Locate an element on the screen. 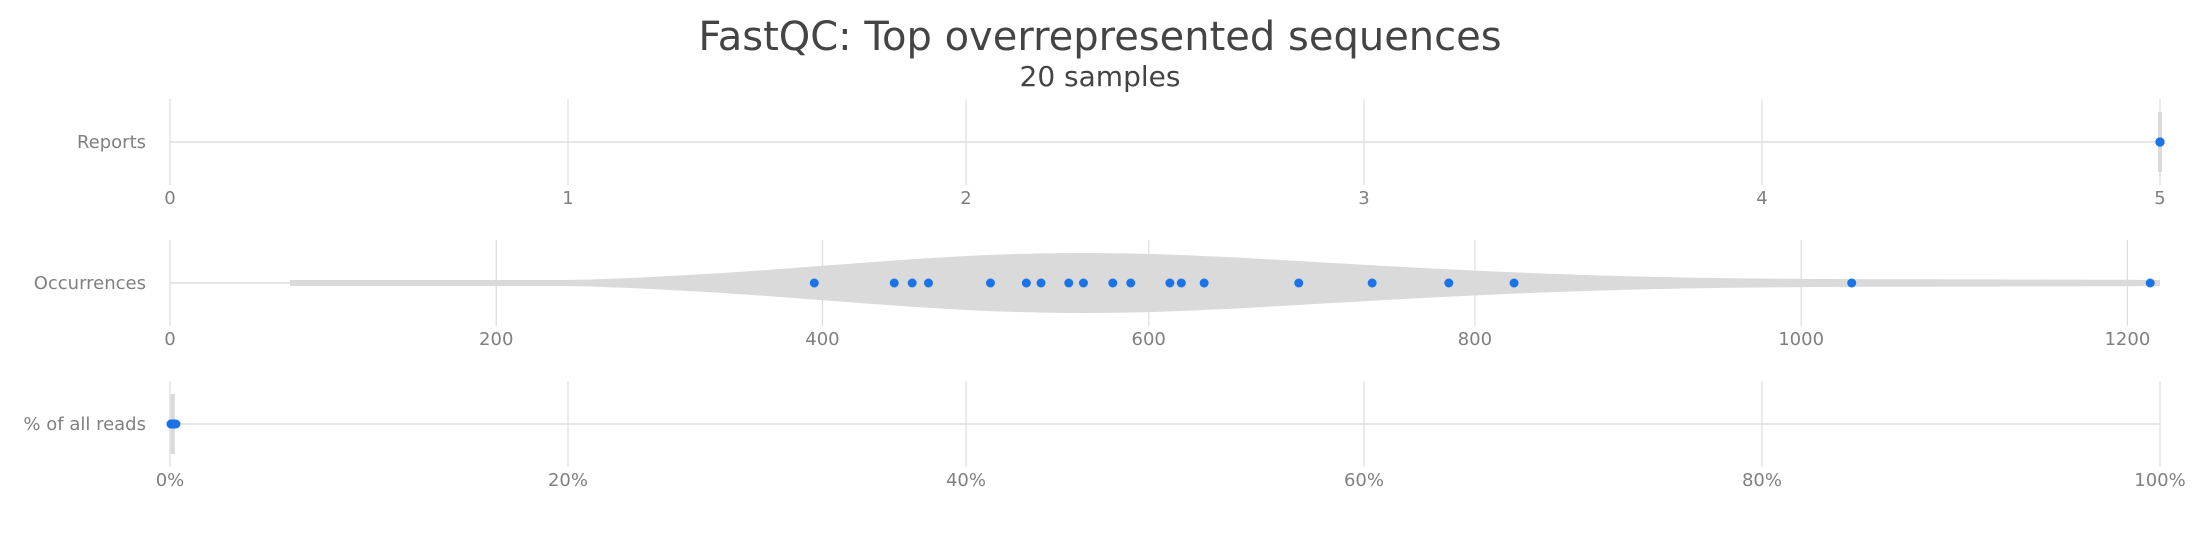 The height and width of the screenshot is (546, 2200). tick-label: 20% is located at coordinates (568, 480).